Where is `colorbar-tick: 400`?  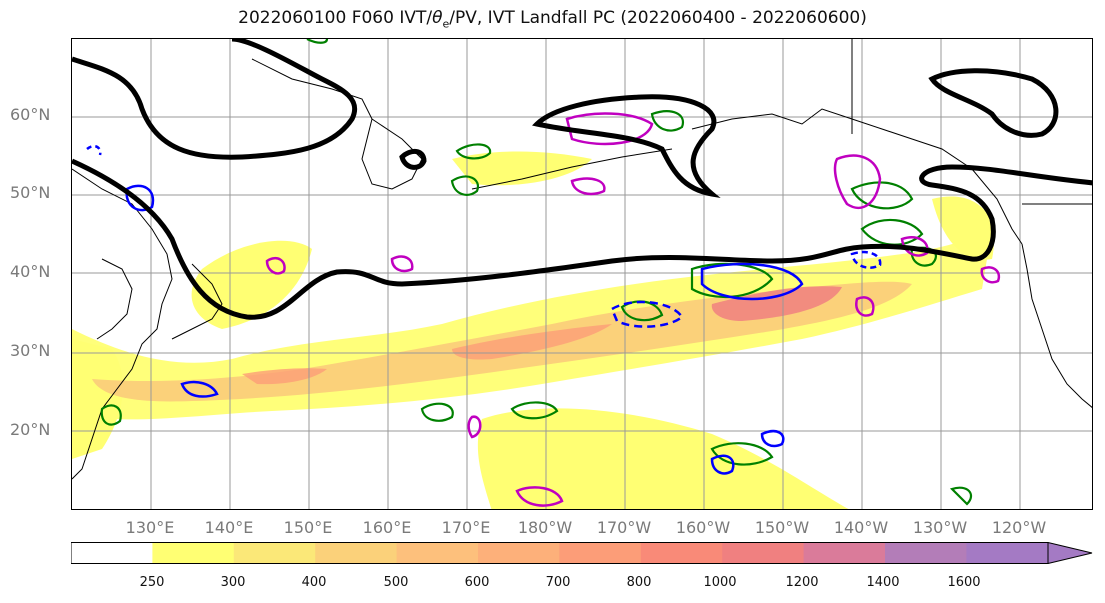 colorbar-tick: 400 is located at coordinates (314, 582).